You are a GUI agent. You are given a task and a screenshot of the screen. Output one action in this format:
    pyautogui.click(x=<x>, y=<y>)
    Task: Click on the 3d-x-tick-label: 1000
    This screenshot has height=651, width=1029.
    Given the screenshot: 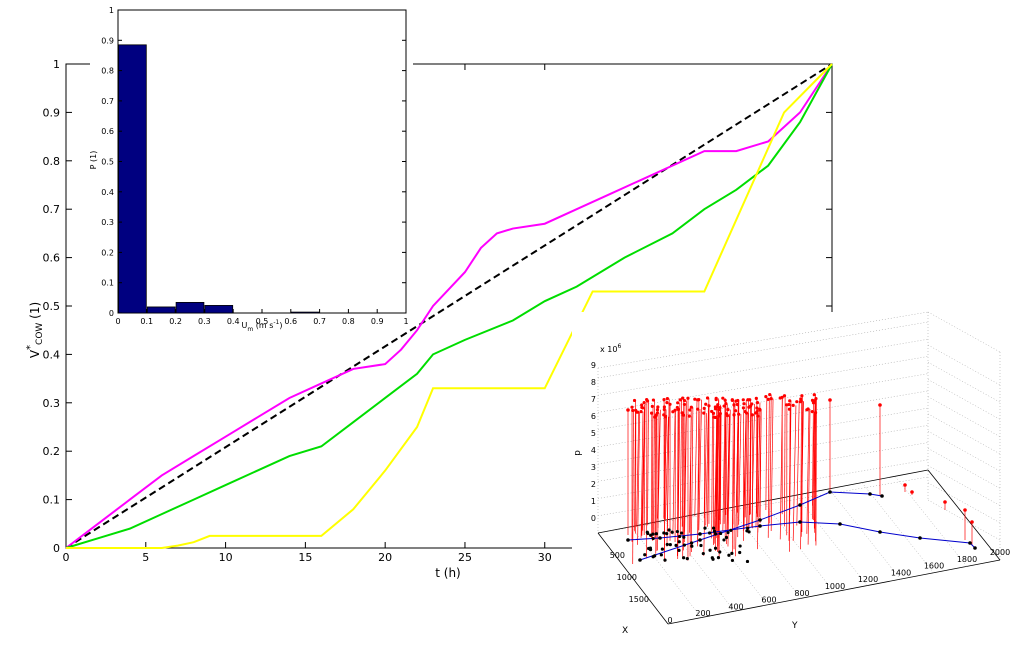 What is the action you would take?
    pyautogui.click(x=627, y=577)
    